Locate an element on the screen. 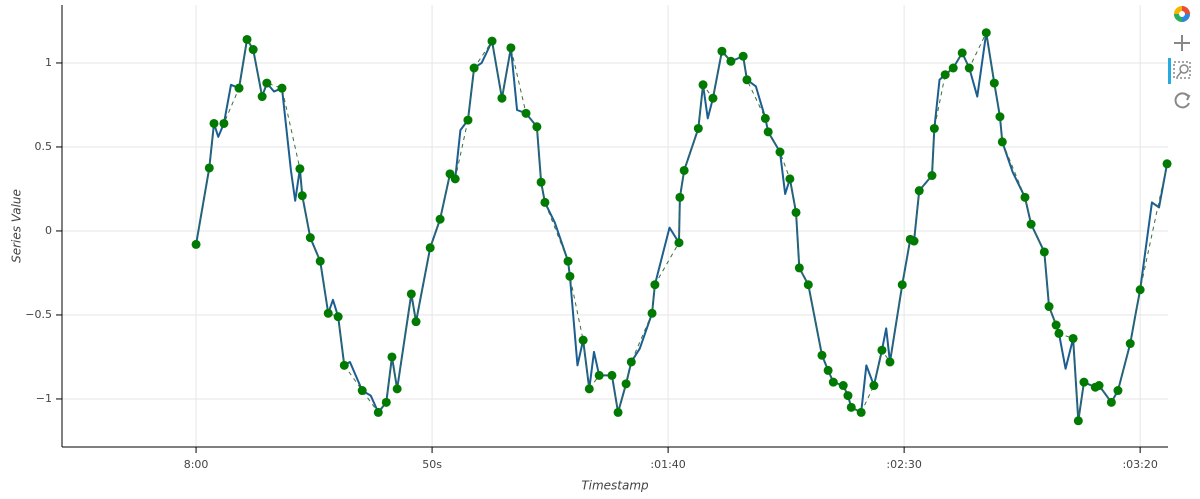  box-zoom-tool is located at coordinates (1182, 70).